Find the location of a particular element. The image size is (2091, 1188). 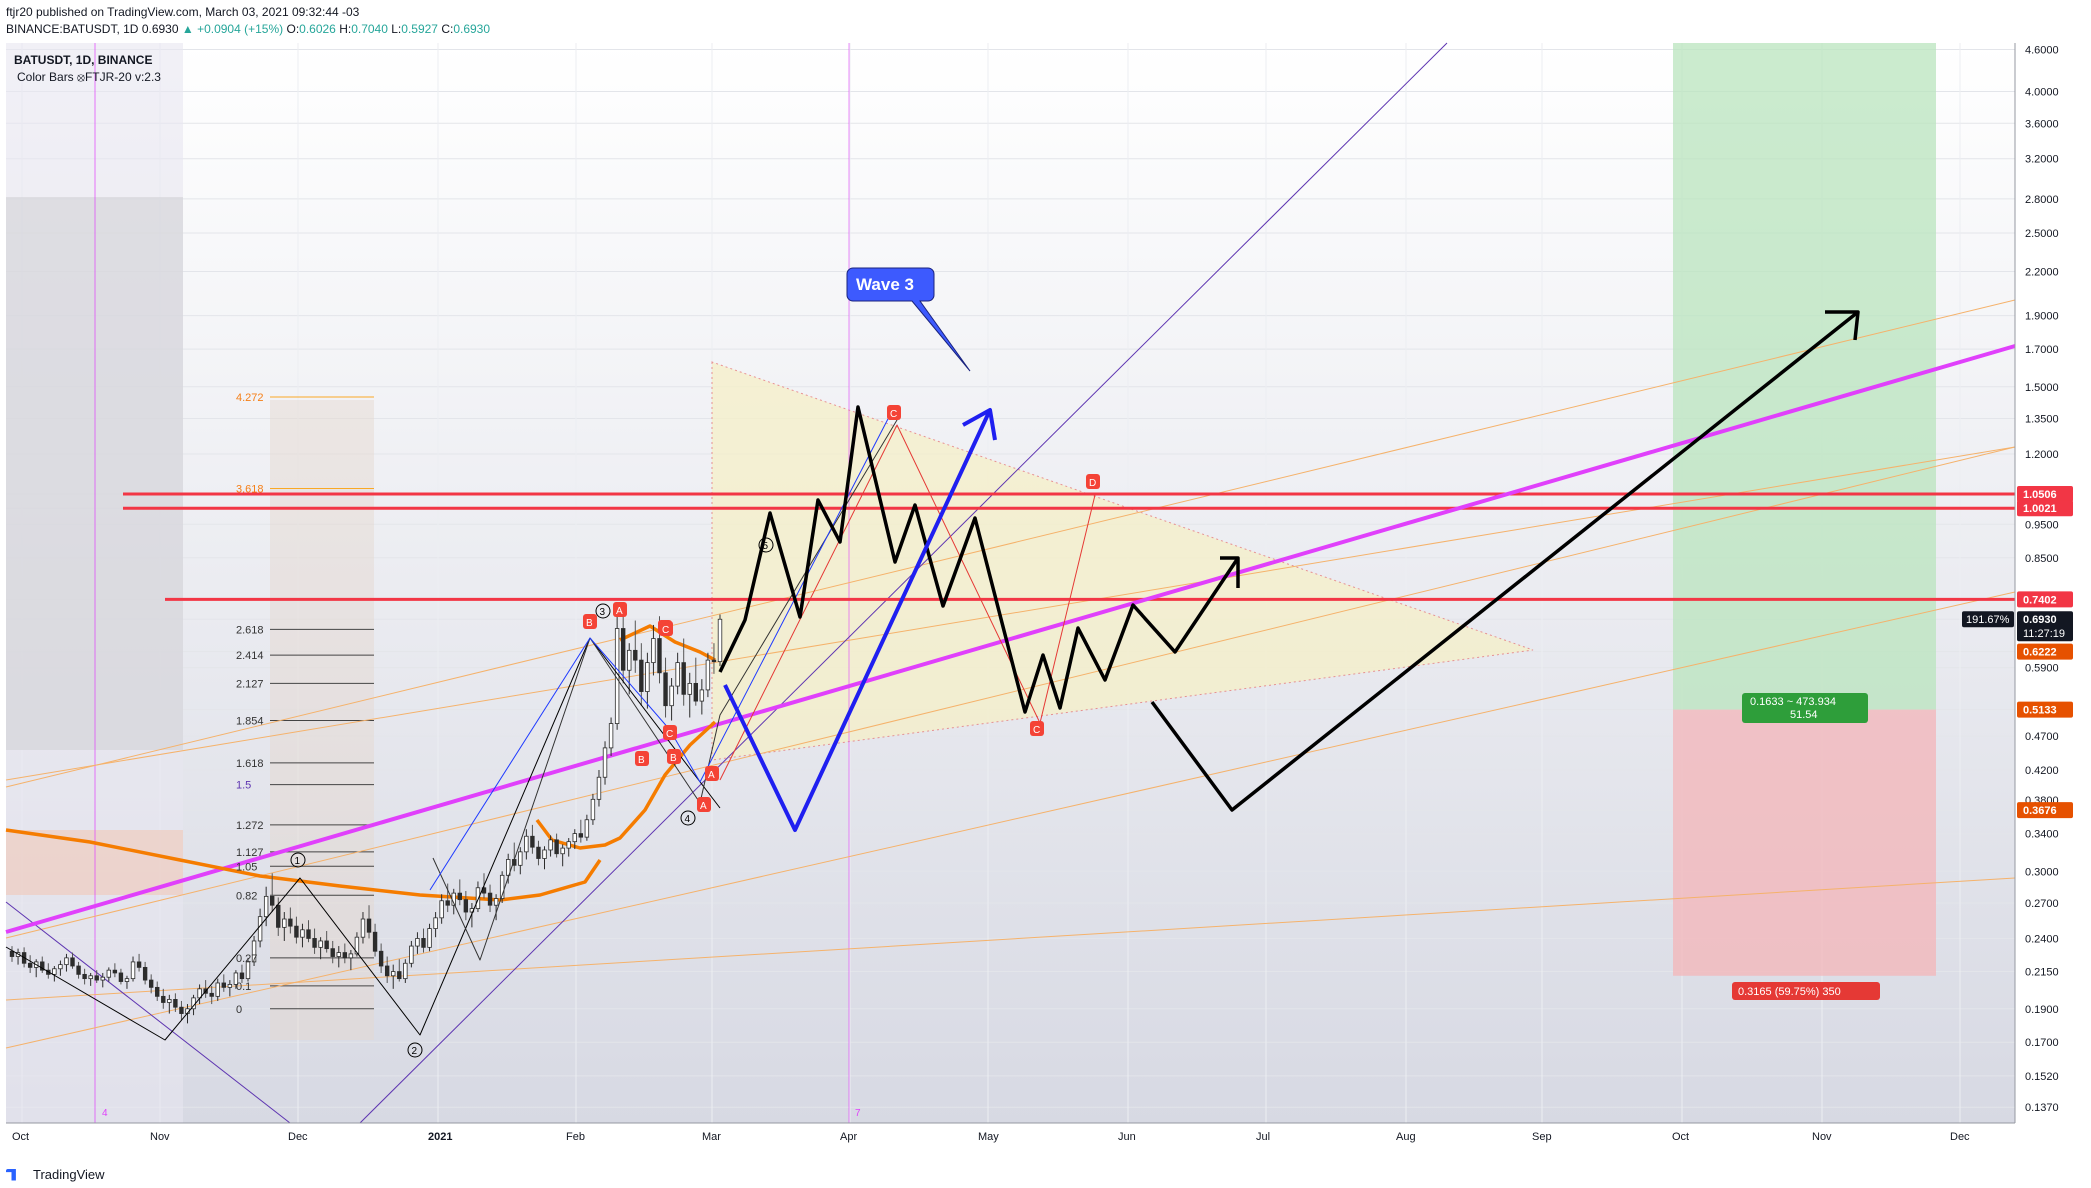

pattern-text-9: A is located at coordinates (703, 806).